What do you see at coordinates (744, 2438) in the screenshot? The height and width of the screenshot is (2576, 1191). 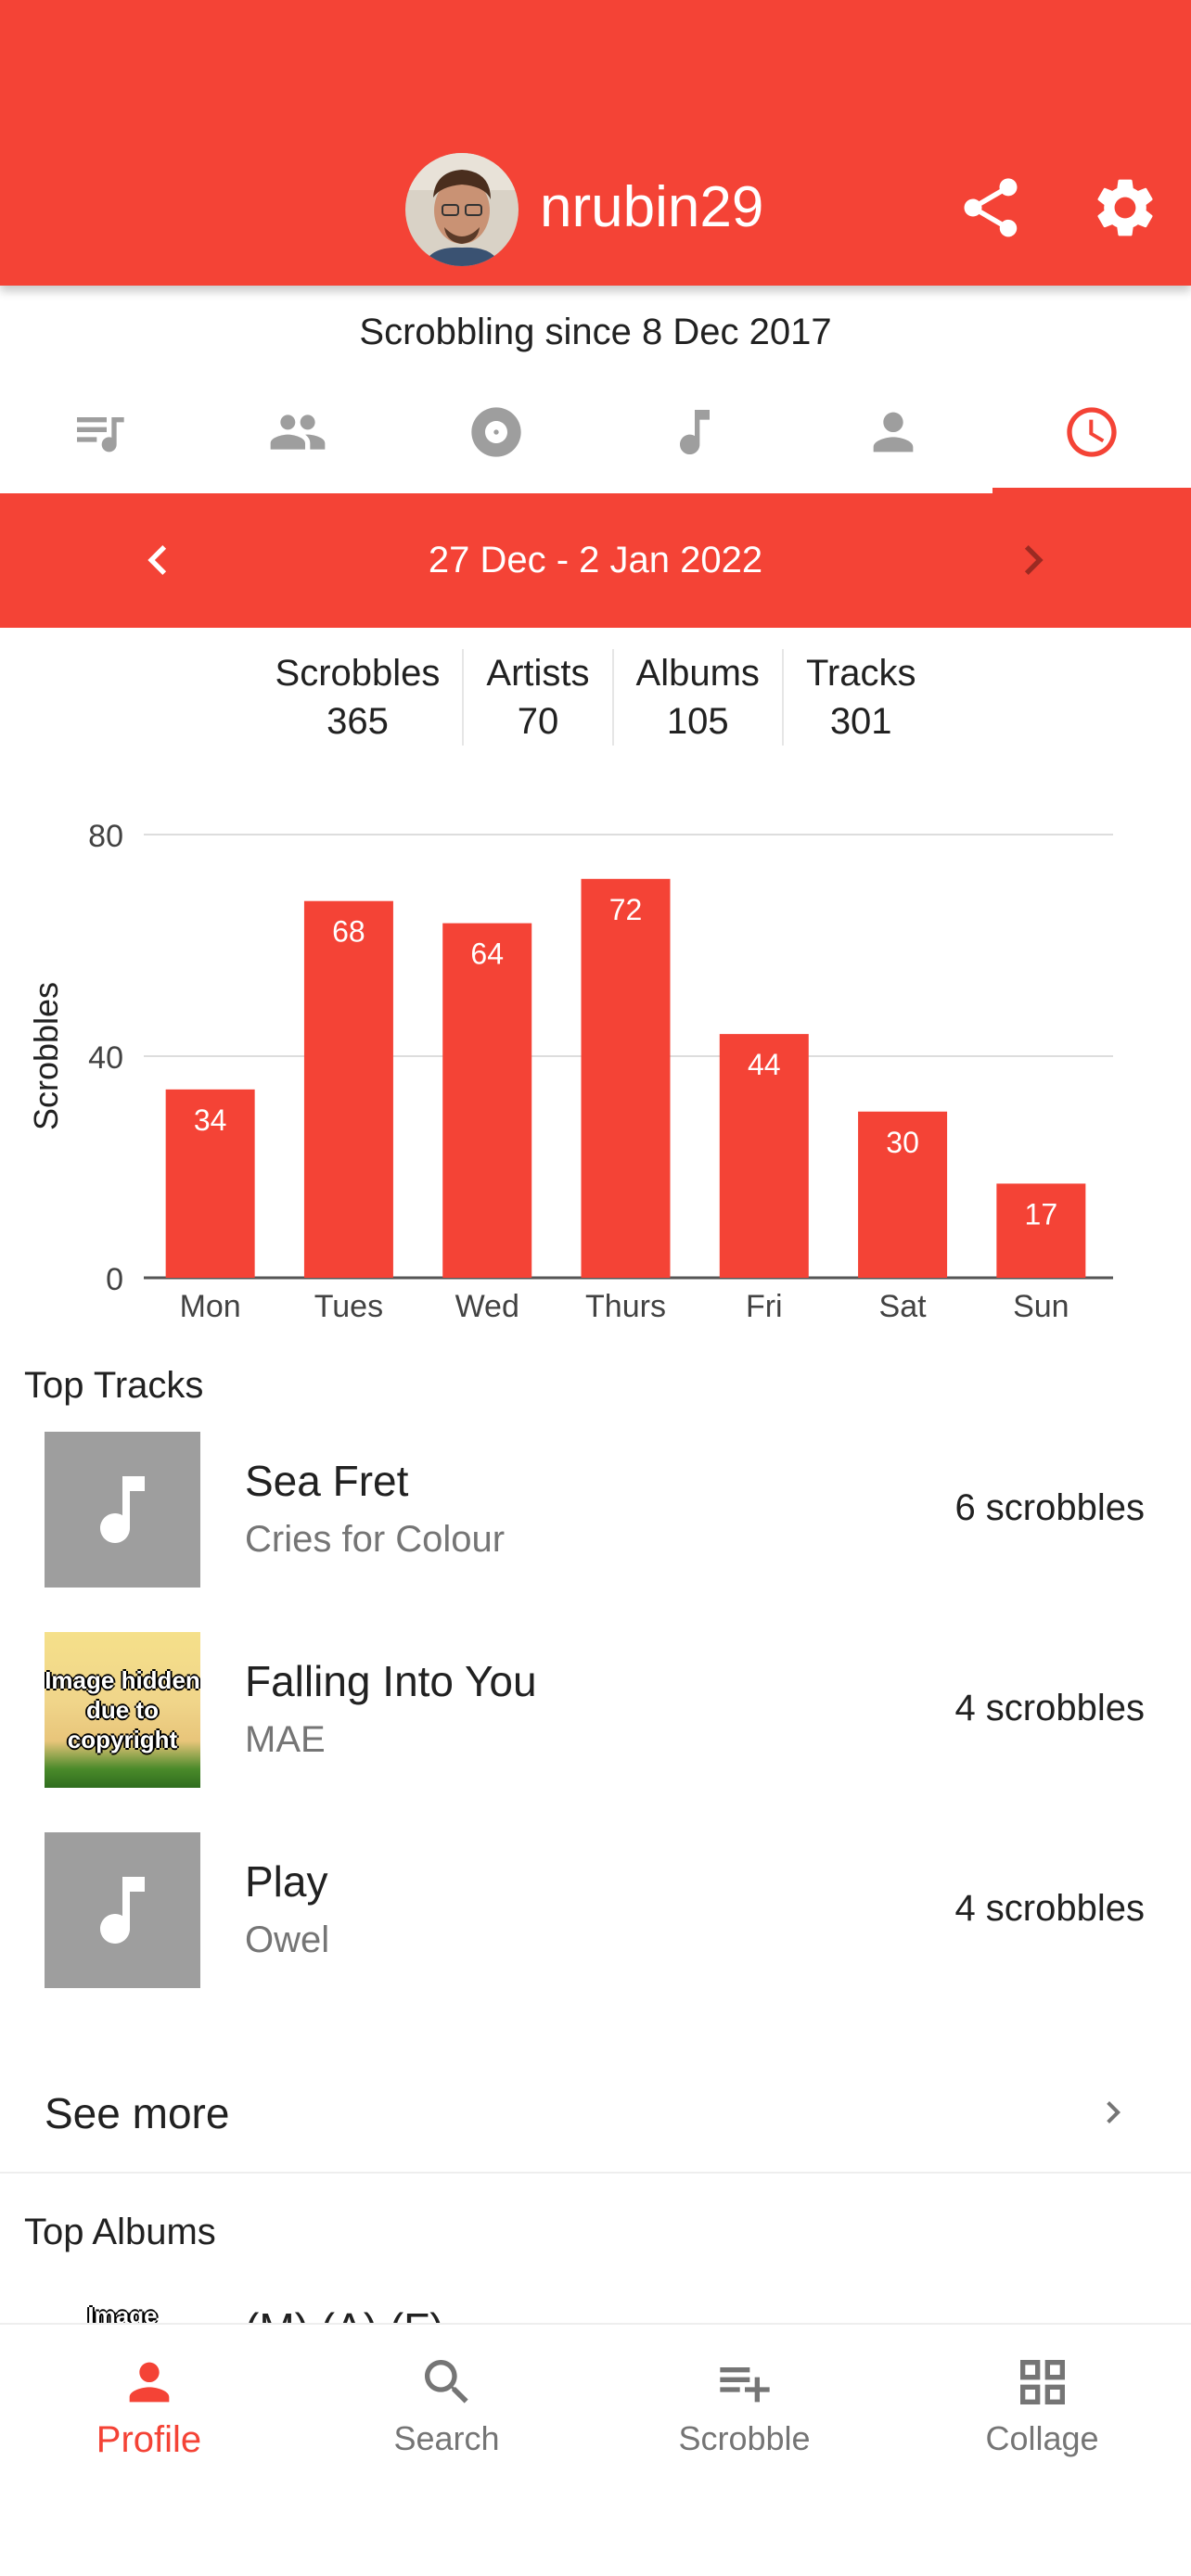 I see `nav-label: Scrobble` at bounding box center [744, 2438].